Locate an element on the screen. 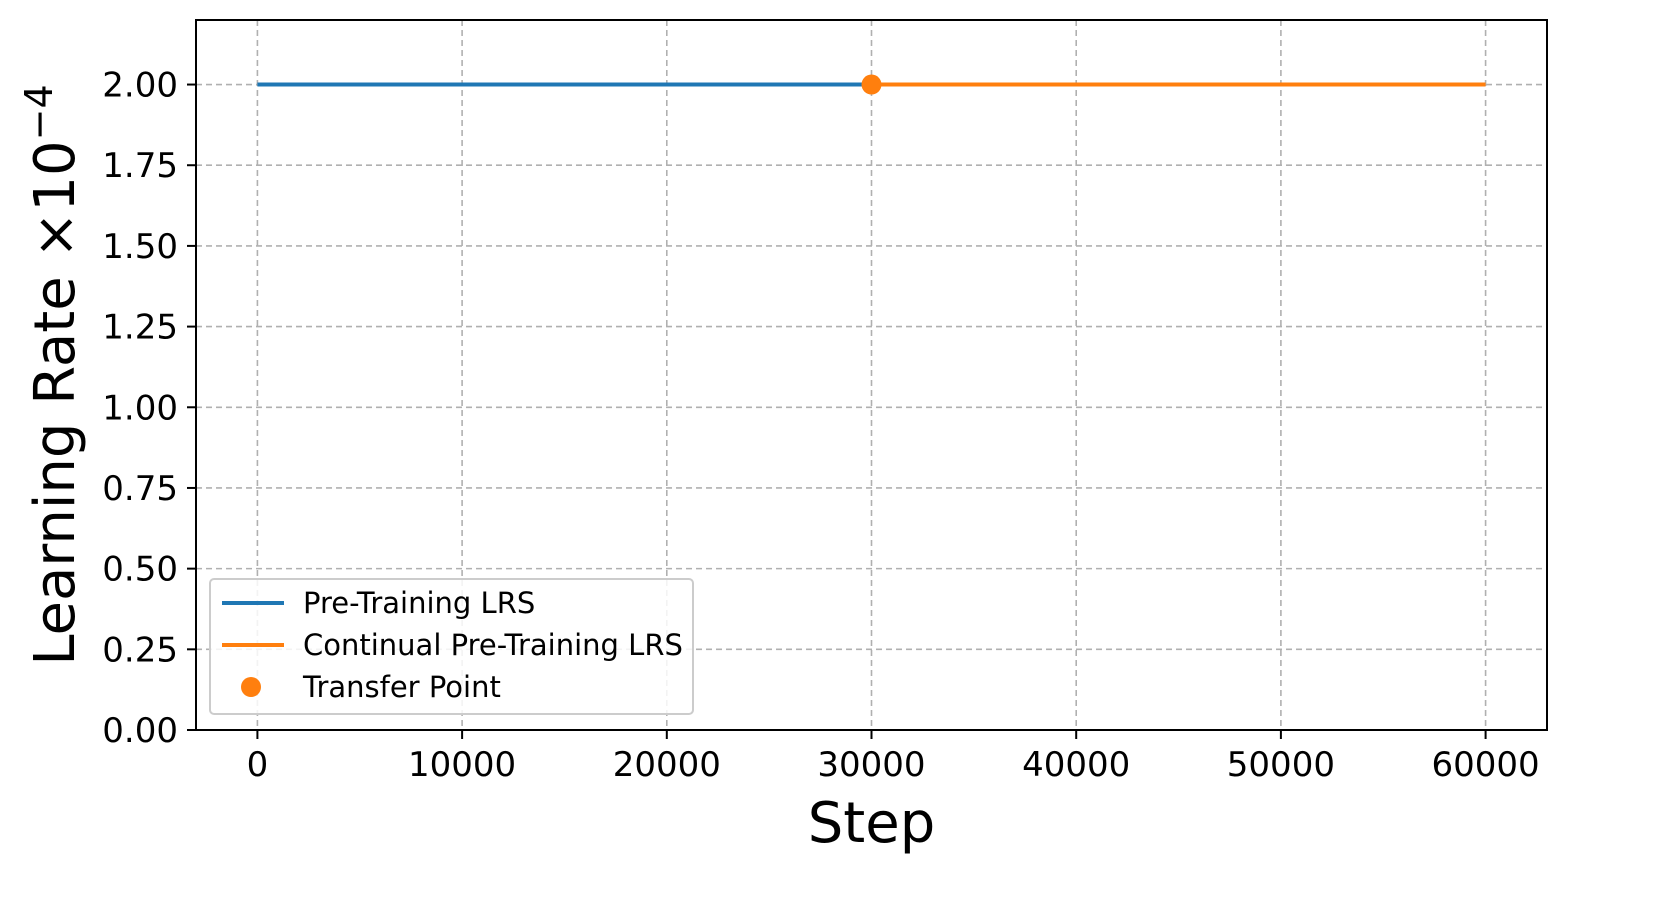 This screenshot has width=1661, height=923. legend-swatch is located at coordinates (251, 687).